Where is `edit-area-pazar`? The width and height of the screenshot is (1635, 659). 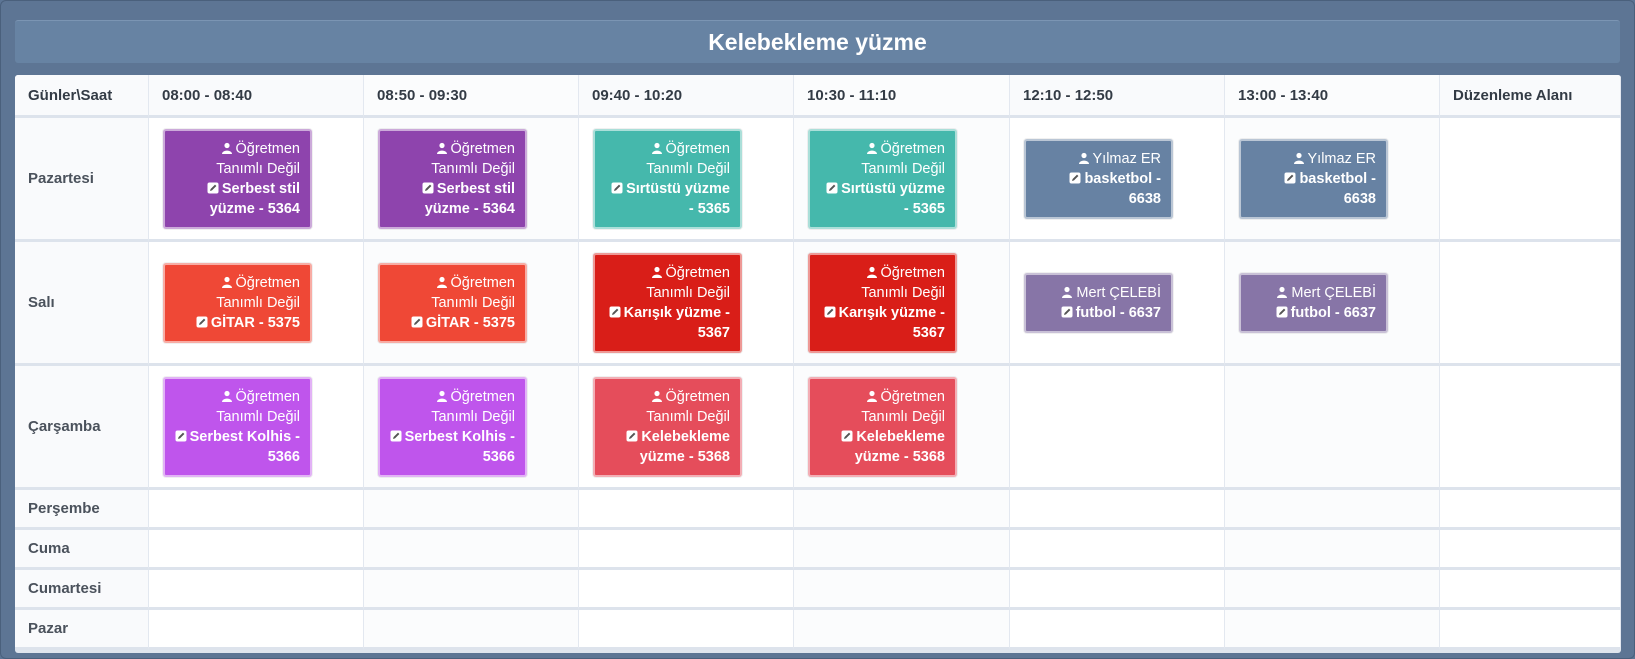
edit-area-pazar is located at coordinates (1530, 630).